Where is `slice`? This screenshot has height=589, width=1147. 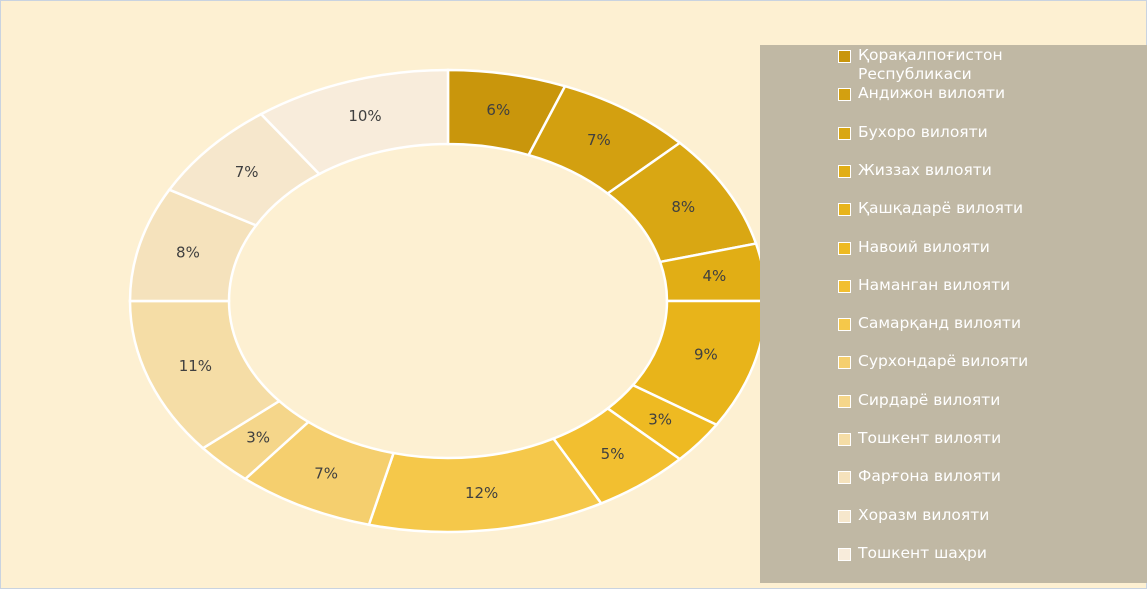
slice is located at coordinates (354, 122).